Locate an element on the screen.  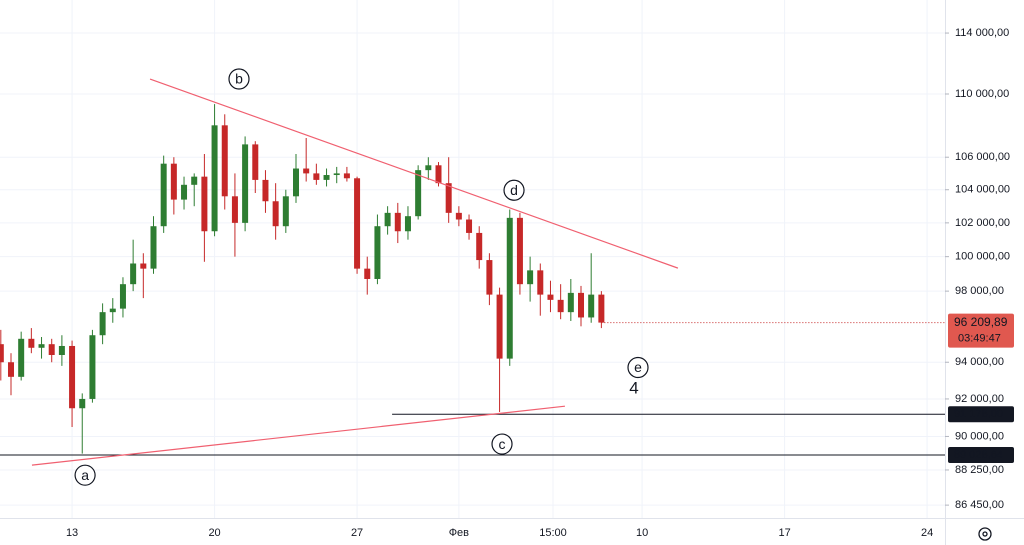
countdown-timer: 03:49:47 is located at coordinates (979, 338).